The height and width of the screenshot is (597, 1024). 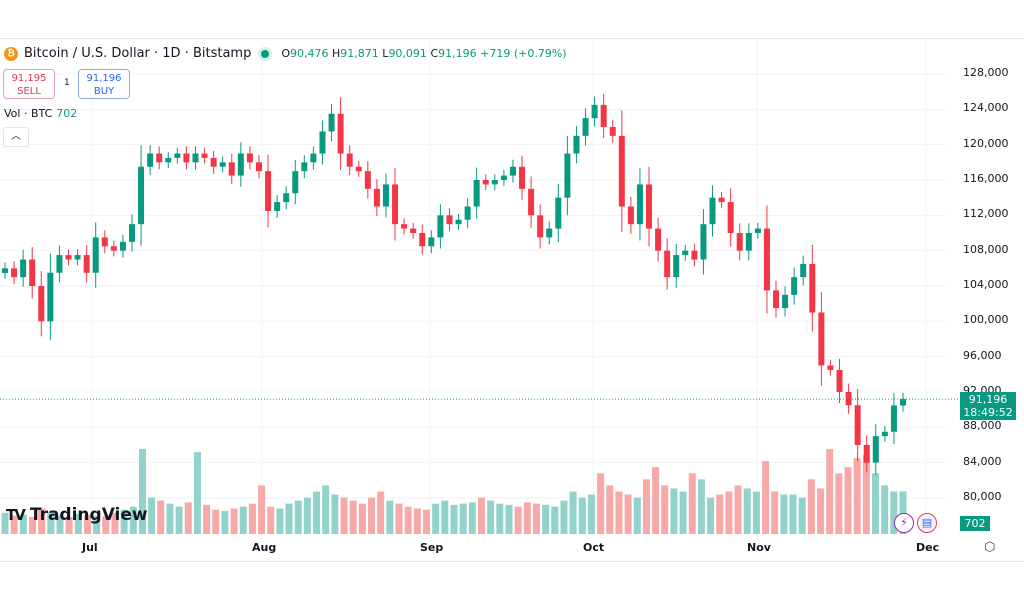 What do you see at coordinates (904, 523) in the screenshot?
I see `lightning-event-icon: ⚡` at bounding box center [904, 523].